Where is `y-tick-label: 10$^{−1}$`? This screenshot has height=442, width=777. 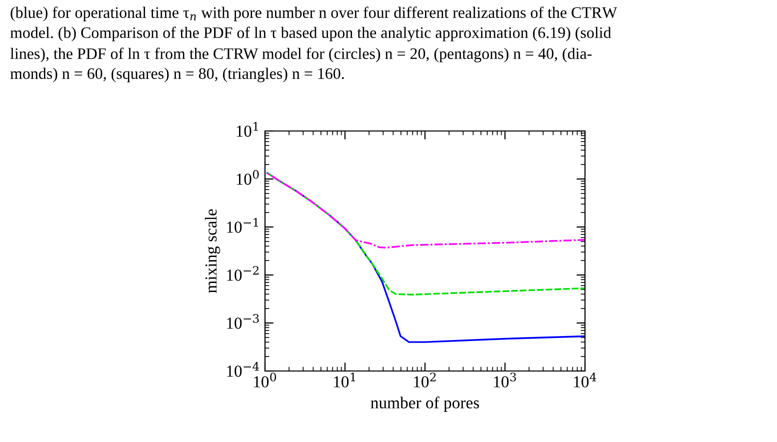 y-tick-label: 10$^{−1}$ is located at coordinates (242, 225).